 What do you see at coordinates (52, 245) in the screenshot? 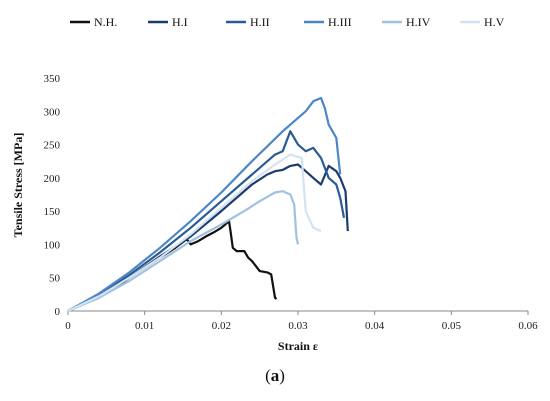
I see `y-tick-label: 100` at bounding box center [52, 245].